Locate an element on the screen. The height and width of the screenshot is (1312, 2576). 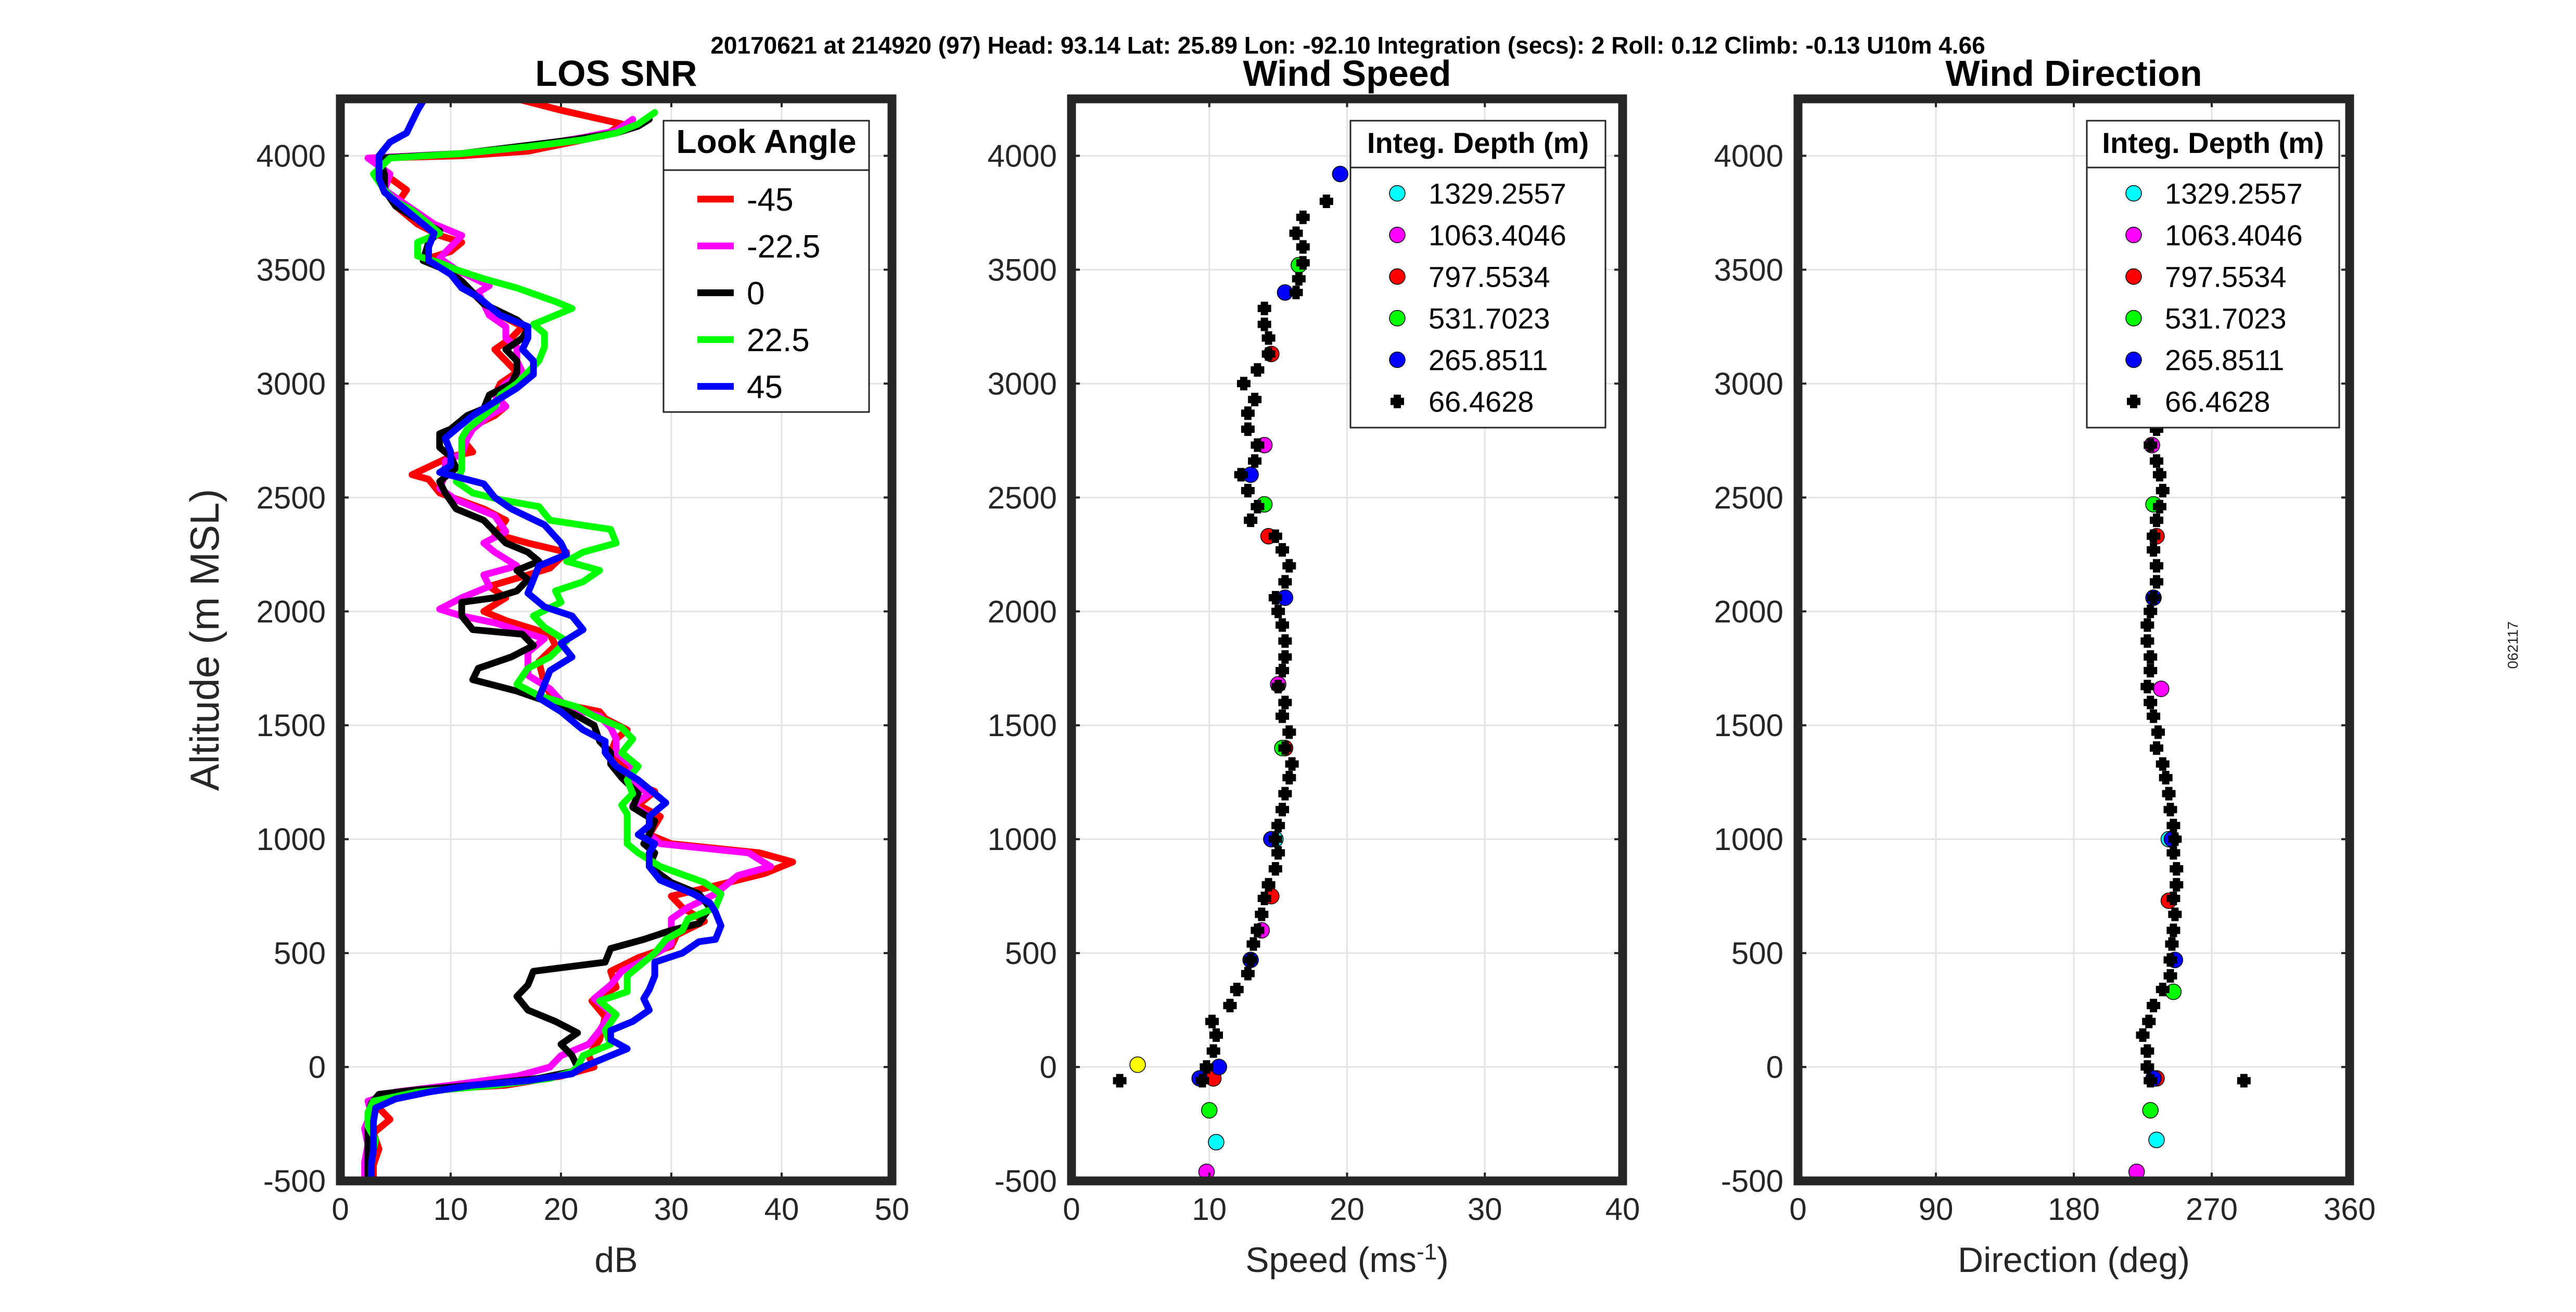
x-tick-label: 30 is located at coordinates (671, 1209).